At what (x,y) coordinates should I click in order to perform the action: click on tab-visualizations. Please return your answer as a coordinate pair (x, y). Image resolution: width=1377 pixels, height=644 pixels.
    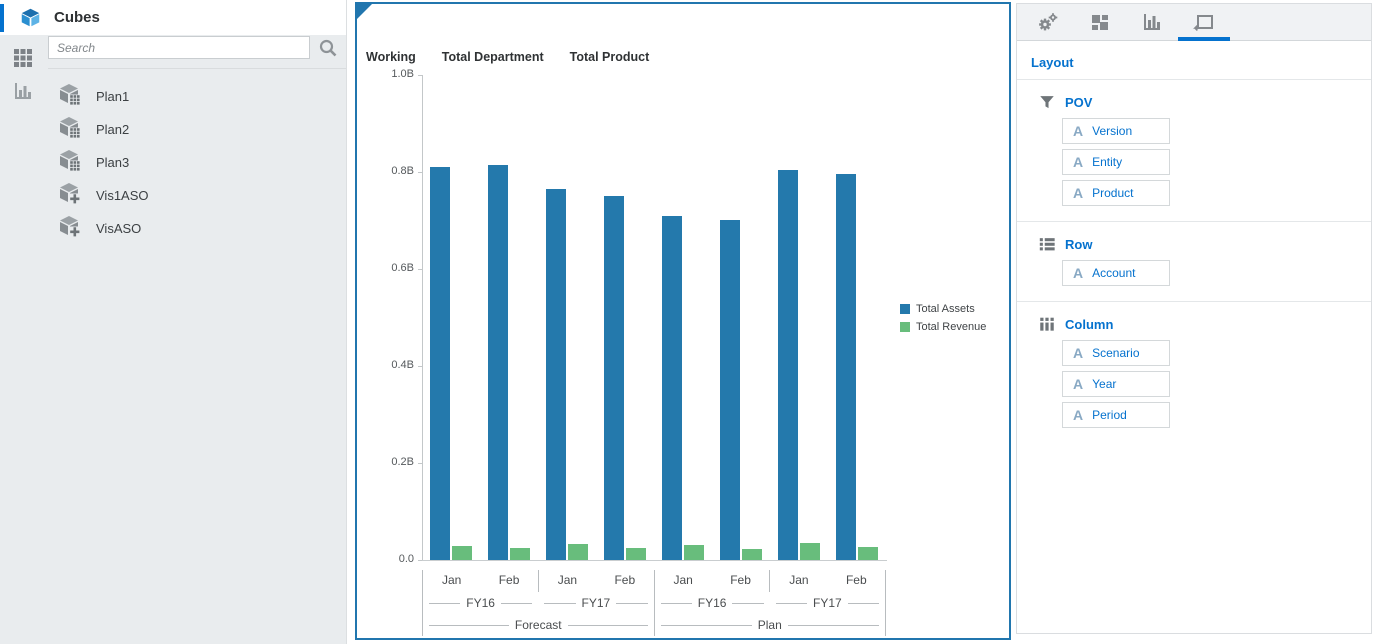
    Looking at the image, I should click on (1100, 22).